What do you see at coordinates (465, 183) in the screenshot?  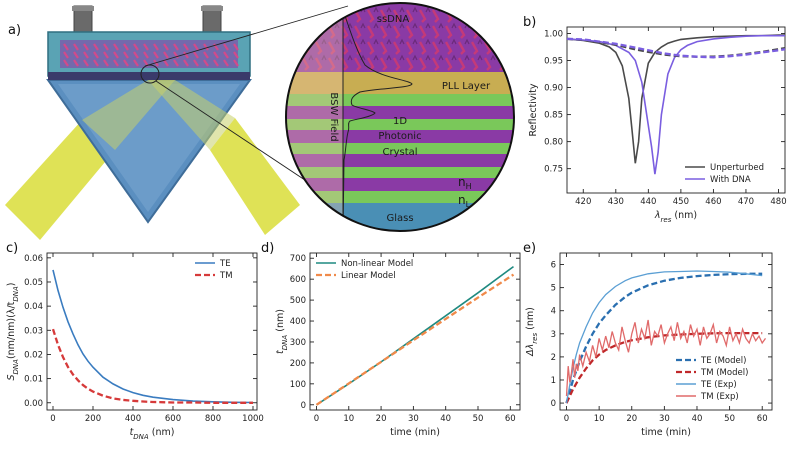 I see `label-nh: nH` at bounding box center [465, 183].